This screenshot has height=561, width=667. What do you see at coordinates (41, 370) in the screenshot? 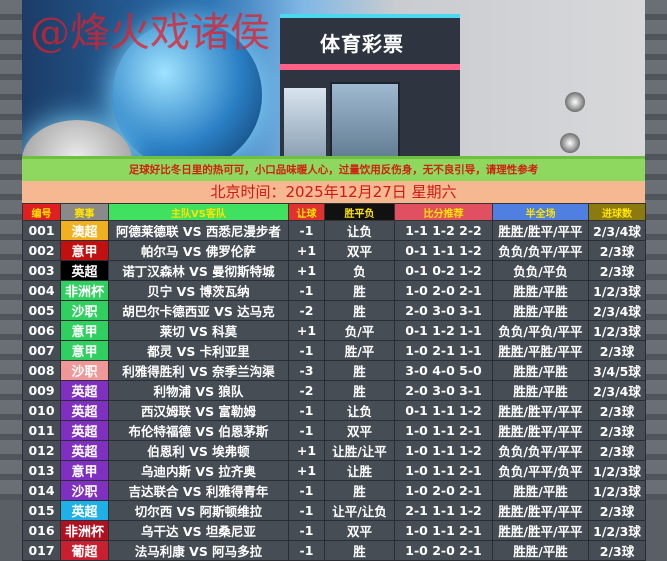
I see `match-number: 008` at bounding box center [41, 370].